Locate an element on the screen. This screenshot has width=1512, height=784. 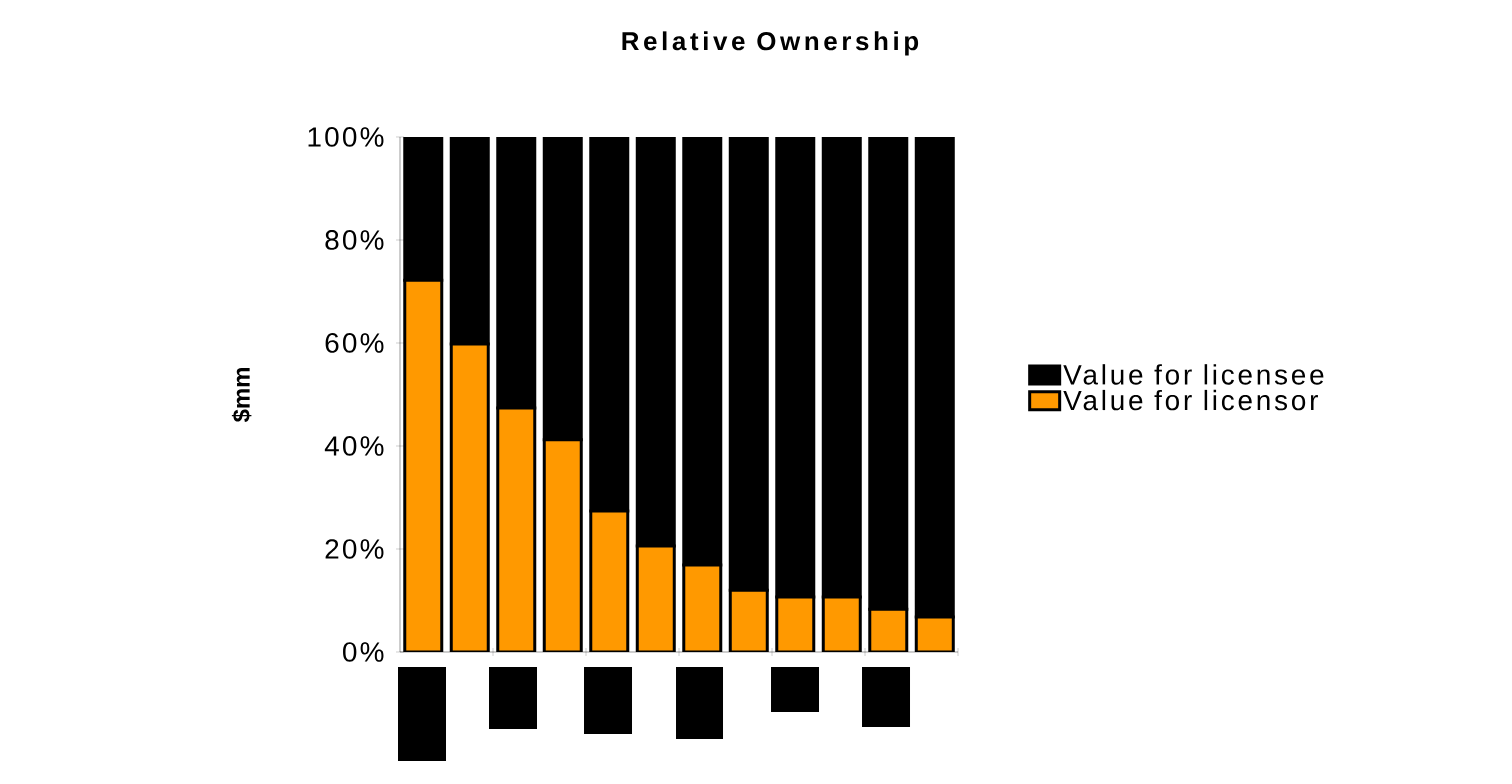
legend-label: Value for licensee is located at coordinates (1193, 374).